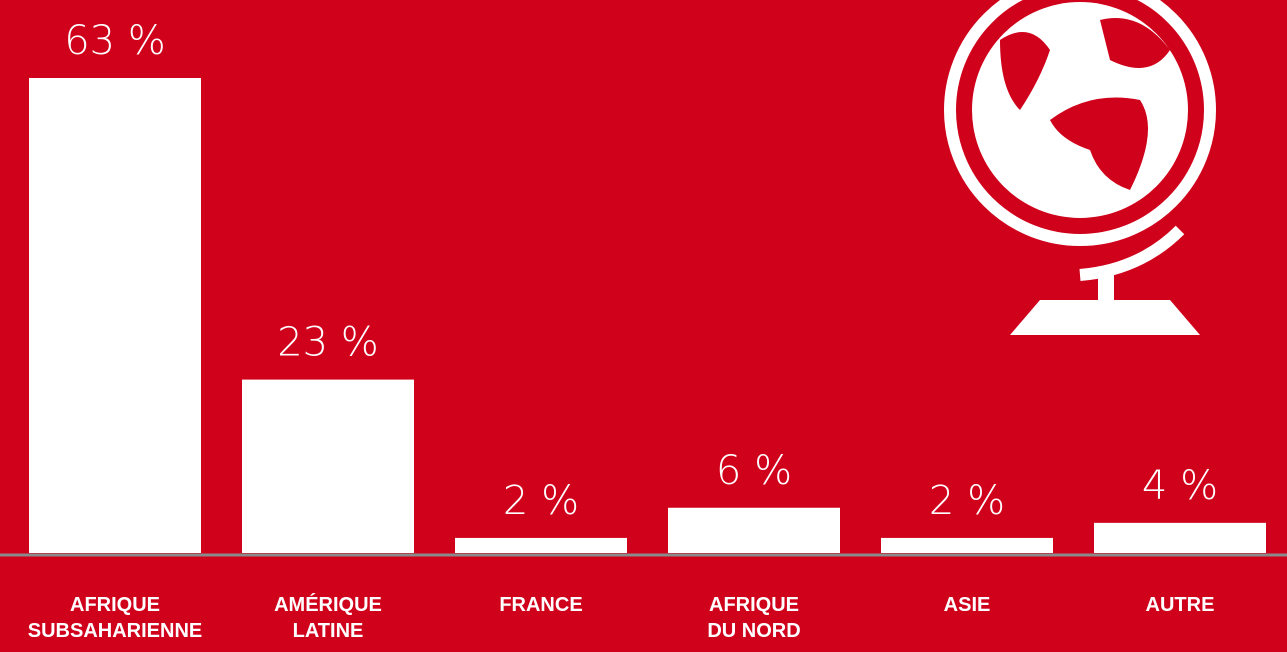 Image resolution: width=1287 pixels, height=652 pixels. I want to click on category-label: AFRIQUE SUBSAHARIENNE, so click(115, 618).